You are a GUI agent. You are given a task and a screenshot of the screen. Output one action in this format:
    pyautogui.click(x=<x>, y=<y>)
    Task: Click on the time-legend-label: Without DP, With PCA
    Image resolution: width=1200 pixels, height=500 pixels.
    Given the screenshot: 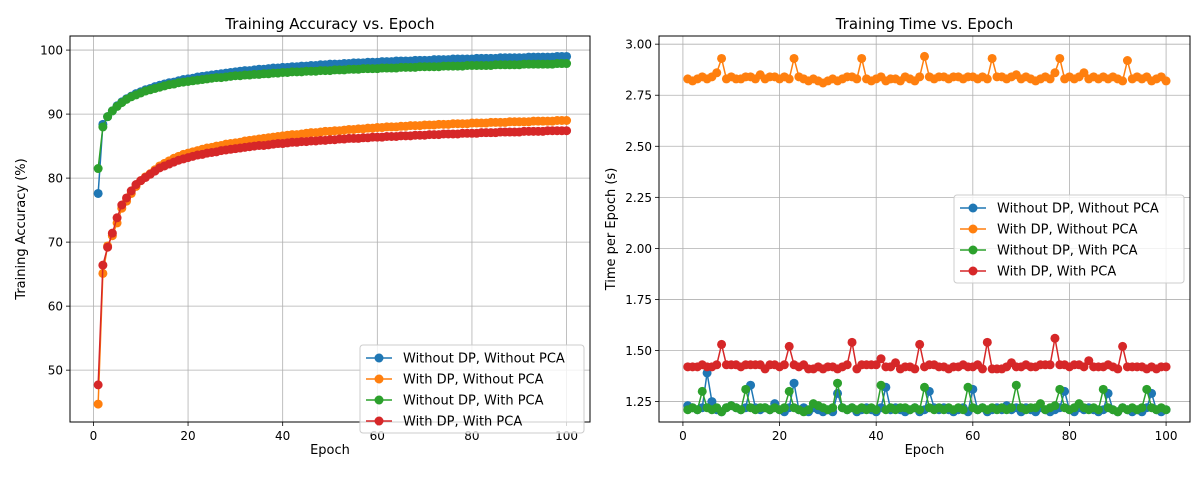 What is the action you would take?
    pyautogui.click(x=1067, y=251)
    